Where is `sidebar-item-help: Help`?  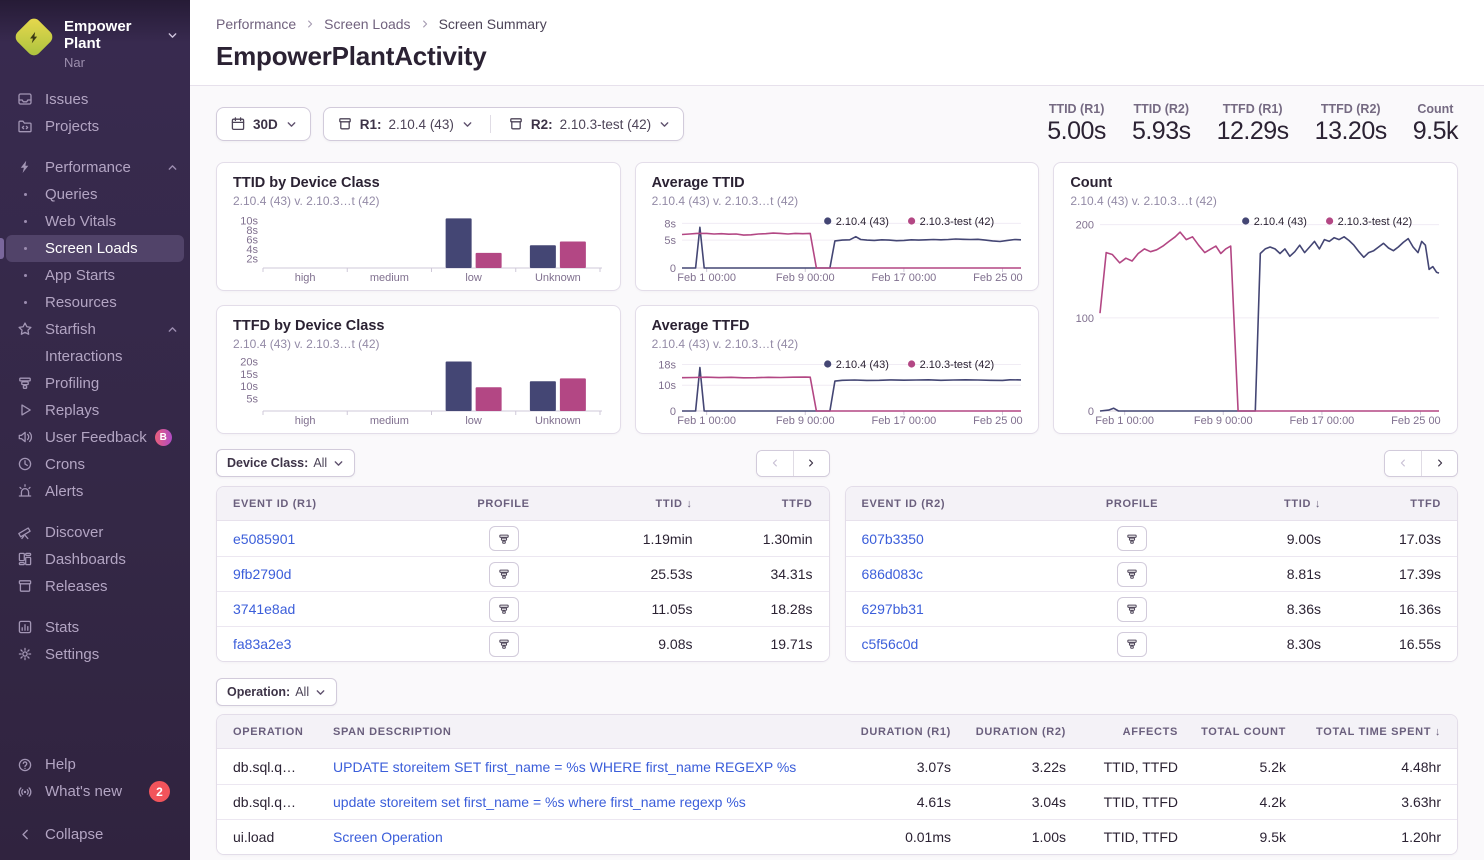
sidebar-item-help: Help is located at coordinates (95, 764).